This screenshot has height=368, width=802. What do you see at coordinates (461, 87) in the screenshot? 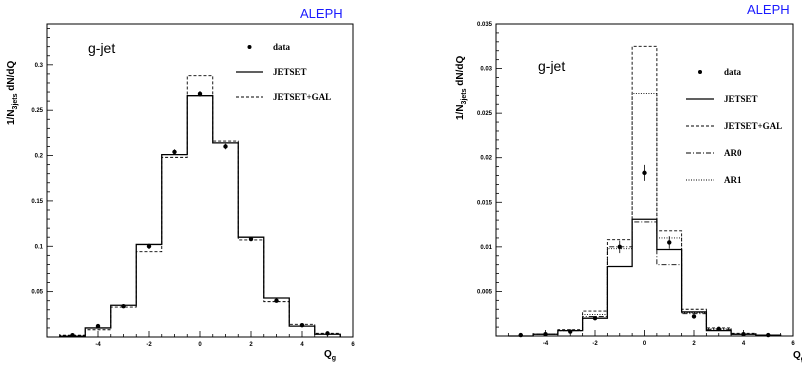
I see `right-y-axis-label: 1/N3jets dN/dQ` at bounding box center [461, 87].